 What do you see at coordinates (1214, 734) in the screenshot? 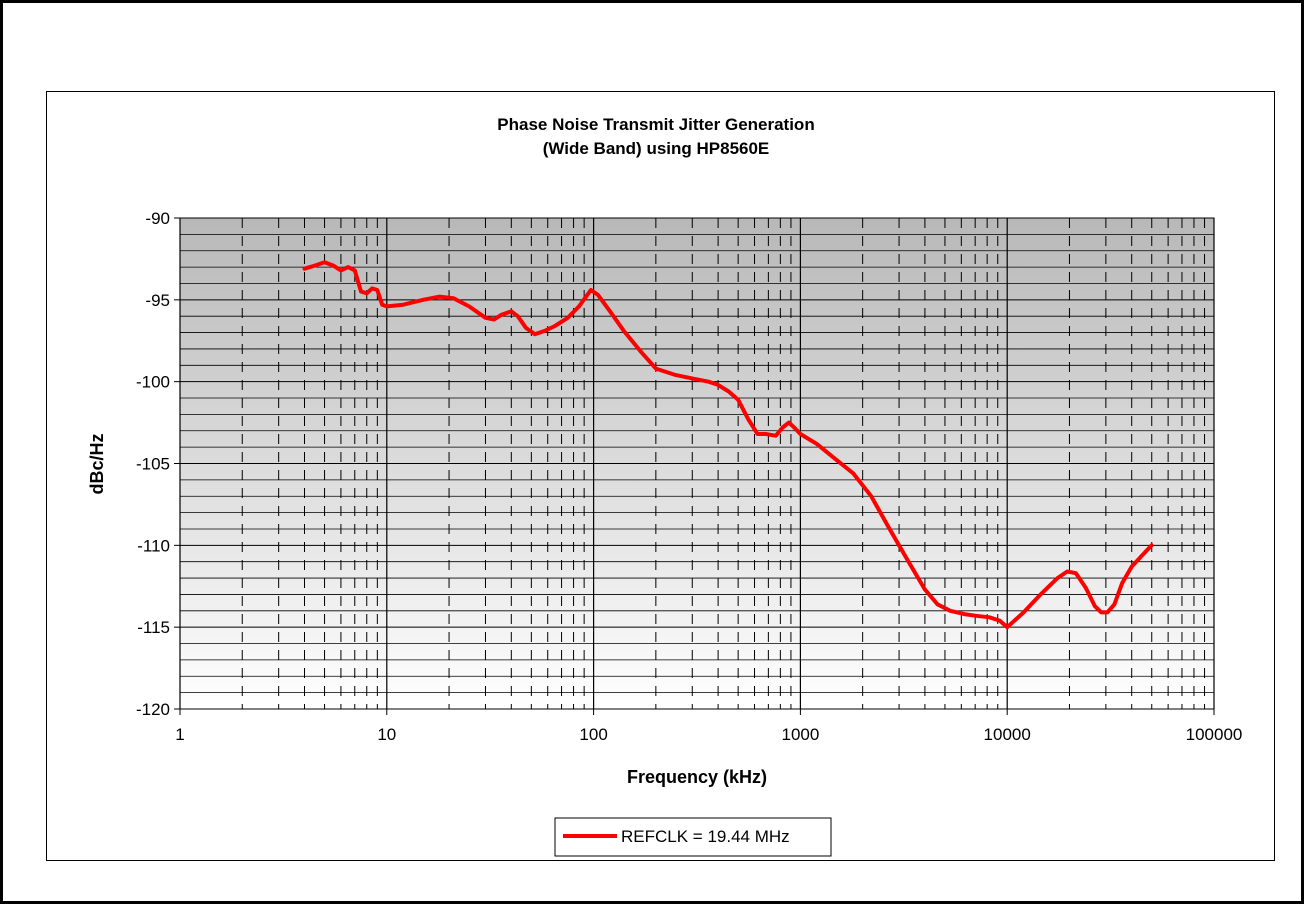
I see `x-tick-label: 100000` at bounding box center [1214, 734].